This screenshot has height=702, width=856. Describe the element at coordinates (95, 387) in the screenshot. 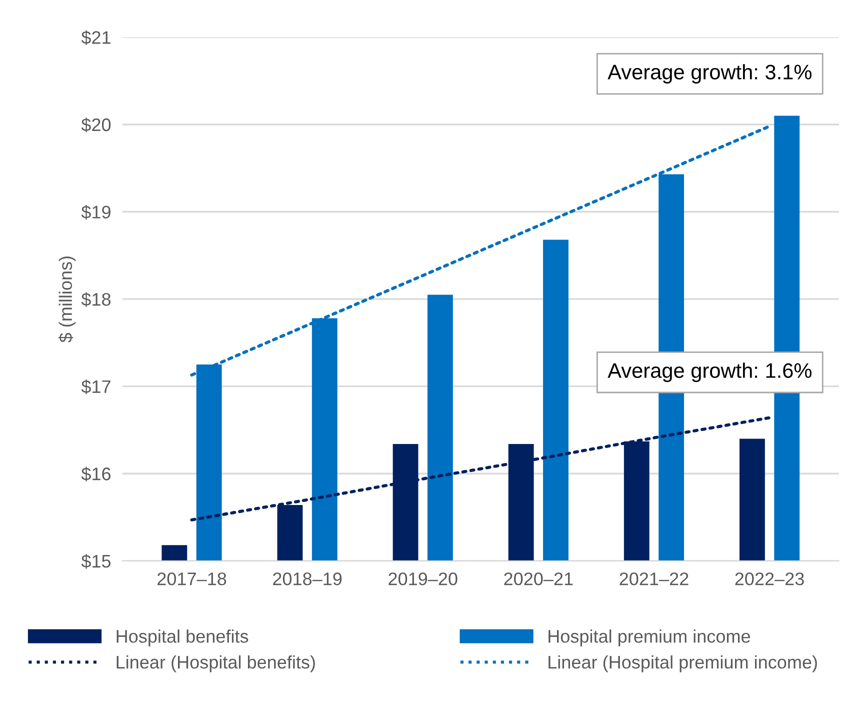

I see `y-tick-label: $17` at that location.